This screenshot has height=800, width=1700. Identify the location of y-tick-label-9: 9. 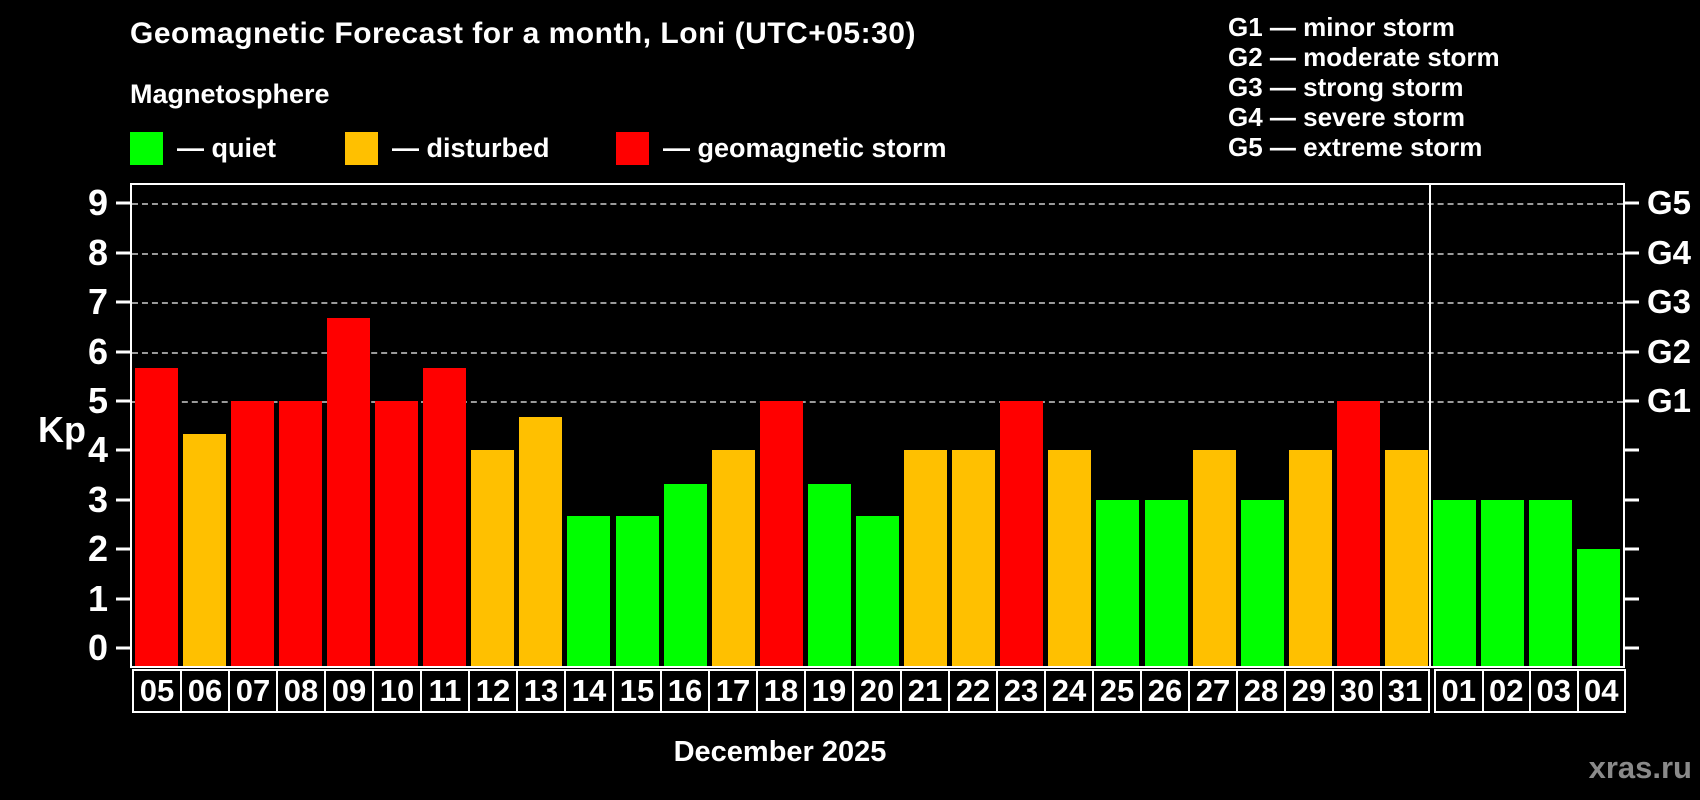
(97, 203).